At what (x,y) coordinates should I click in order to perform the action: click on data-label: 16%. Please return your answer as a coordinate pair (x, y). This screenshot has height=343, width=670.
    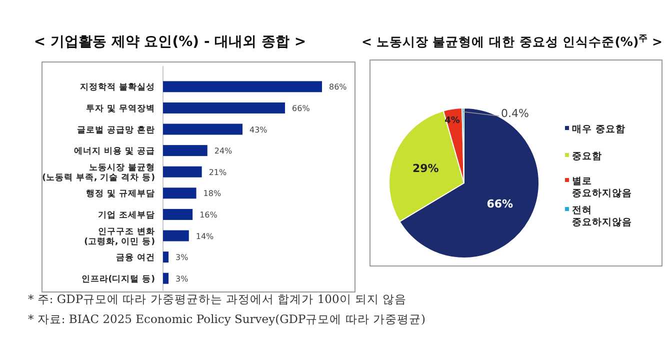
    Looking at the image, I should click on (209, 215).